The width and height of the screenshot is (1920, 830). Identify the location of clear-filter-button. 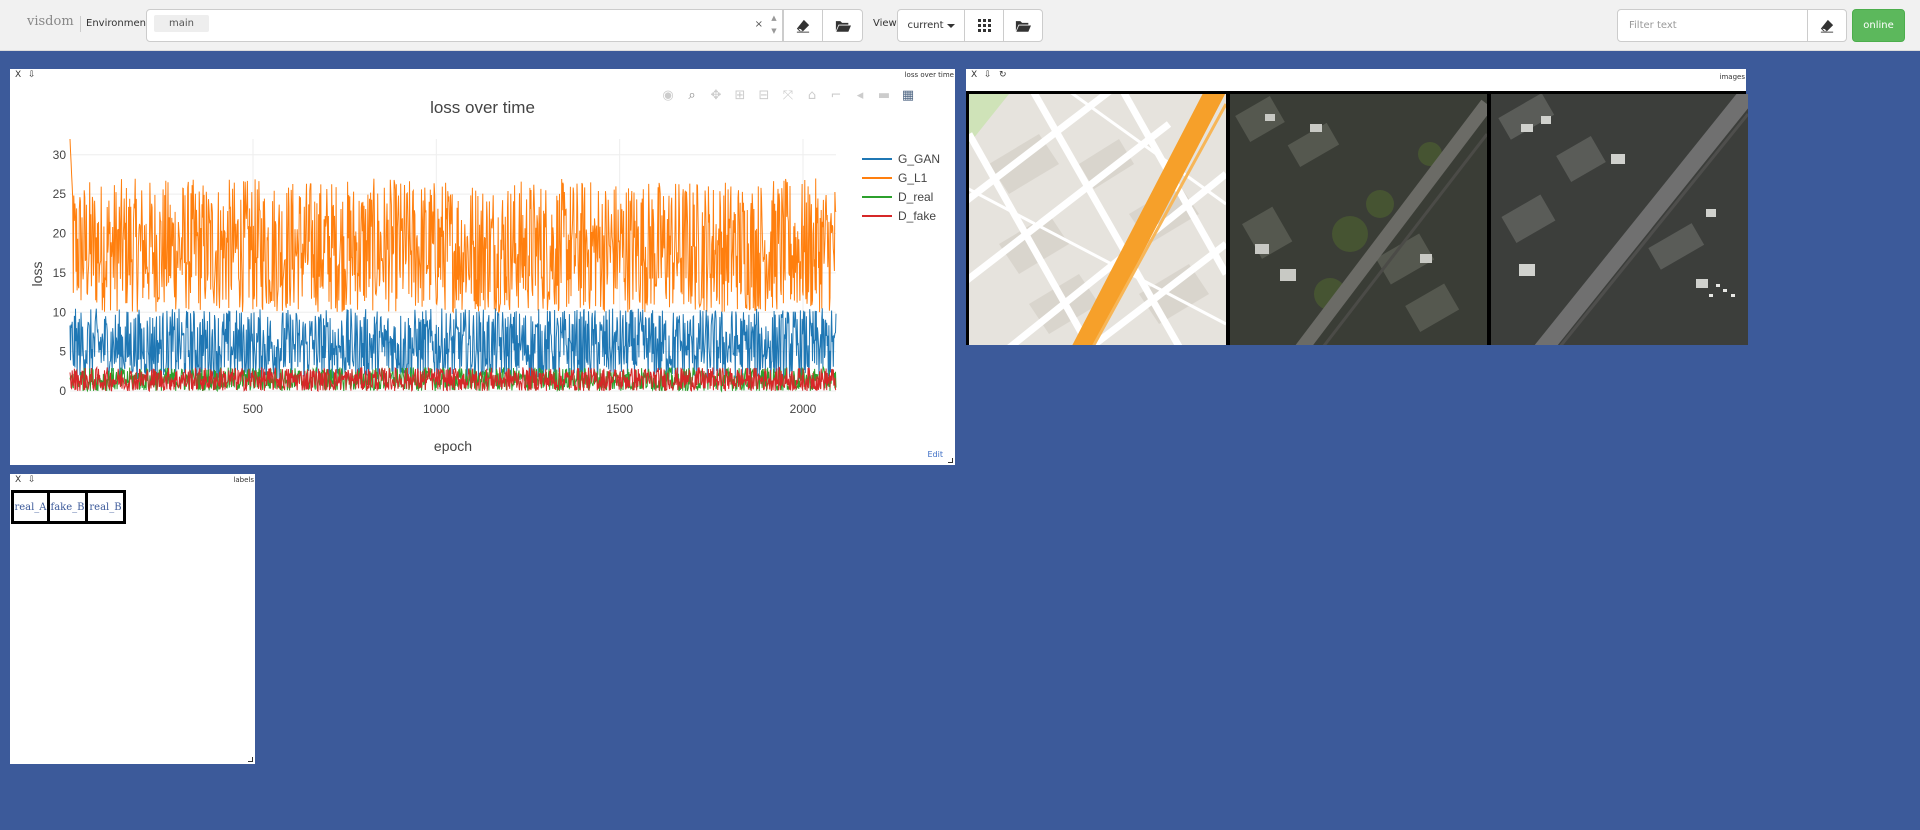
(1827, 25).